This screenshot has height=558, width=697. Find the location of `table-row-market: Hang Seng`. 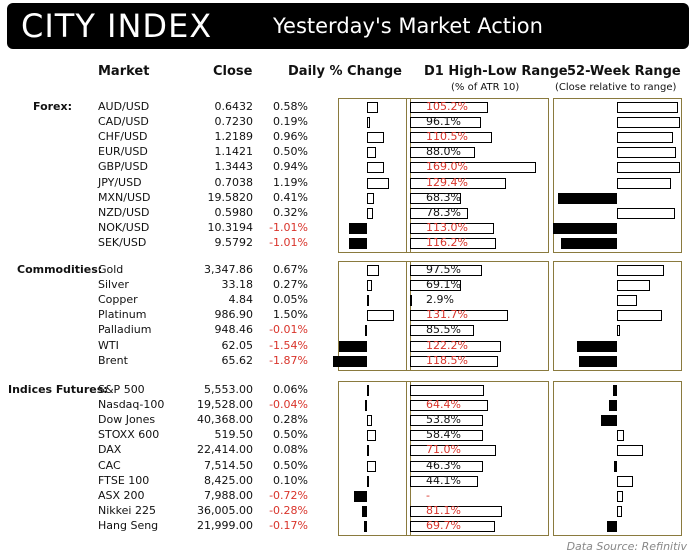

table-row-market: Hang Seng is located at coordinates (128, 525).